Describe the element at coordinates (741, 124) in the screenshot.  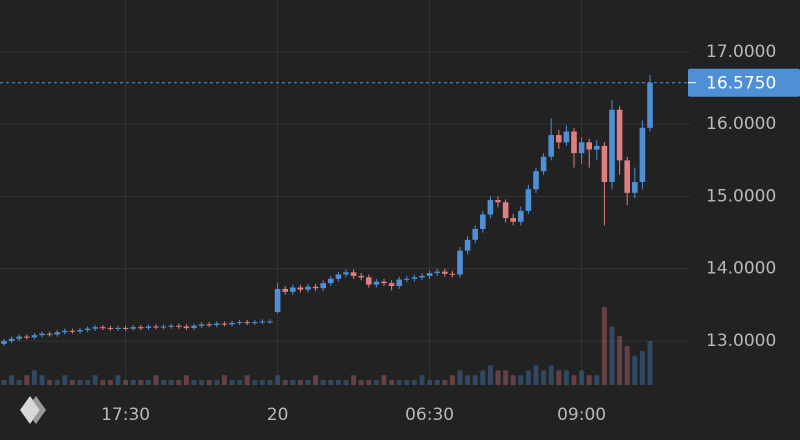
I see `y-tick-label: 16.0000` at that location.